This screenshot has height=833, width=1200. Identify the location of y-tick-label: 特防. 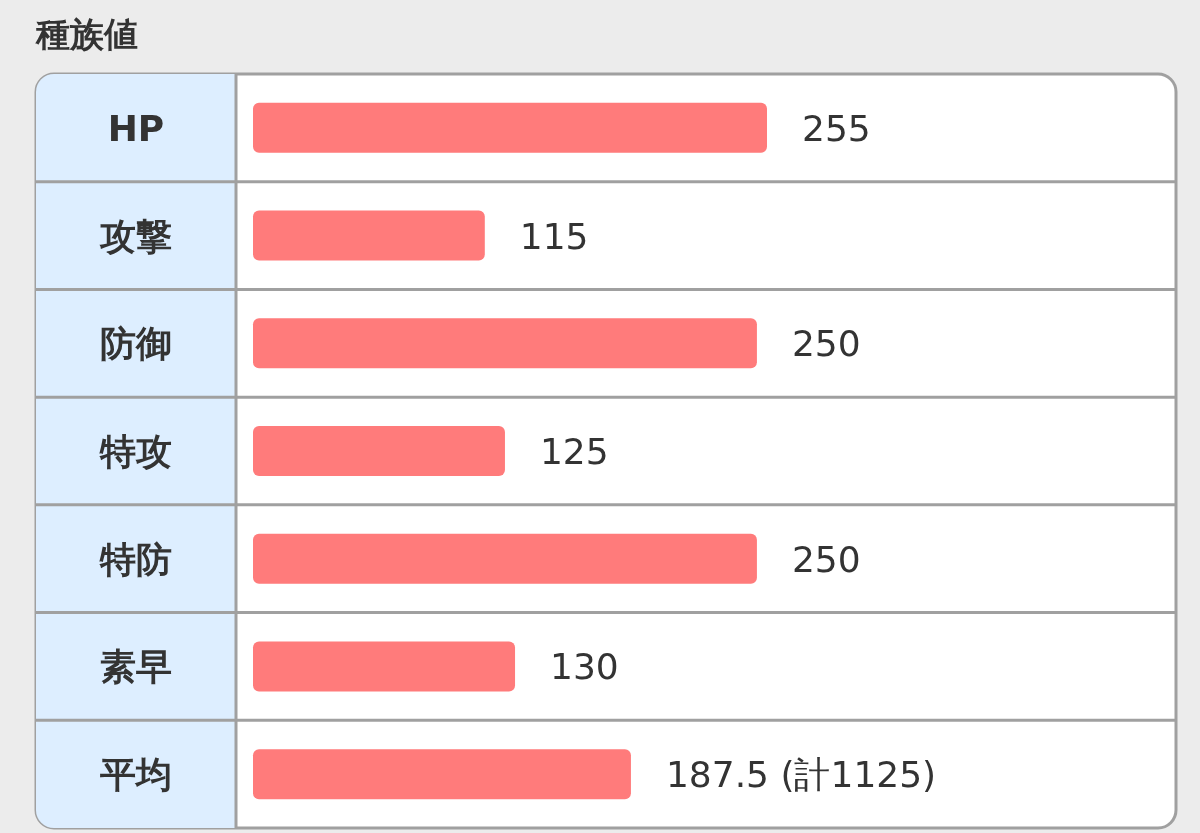
(135, 559).